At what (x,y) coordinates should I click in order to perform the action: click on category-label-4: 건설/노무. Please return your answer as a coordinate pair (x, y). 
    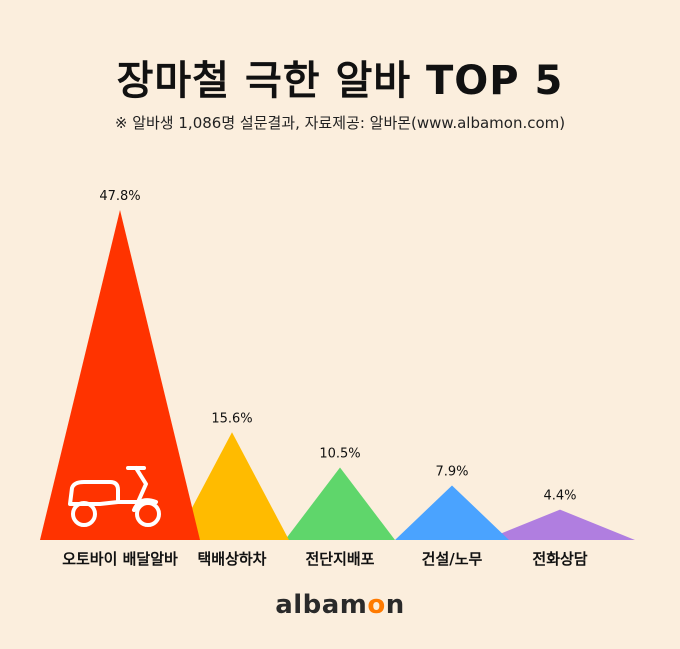
    Looking at the image, I should click on (452, 559).